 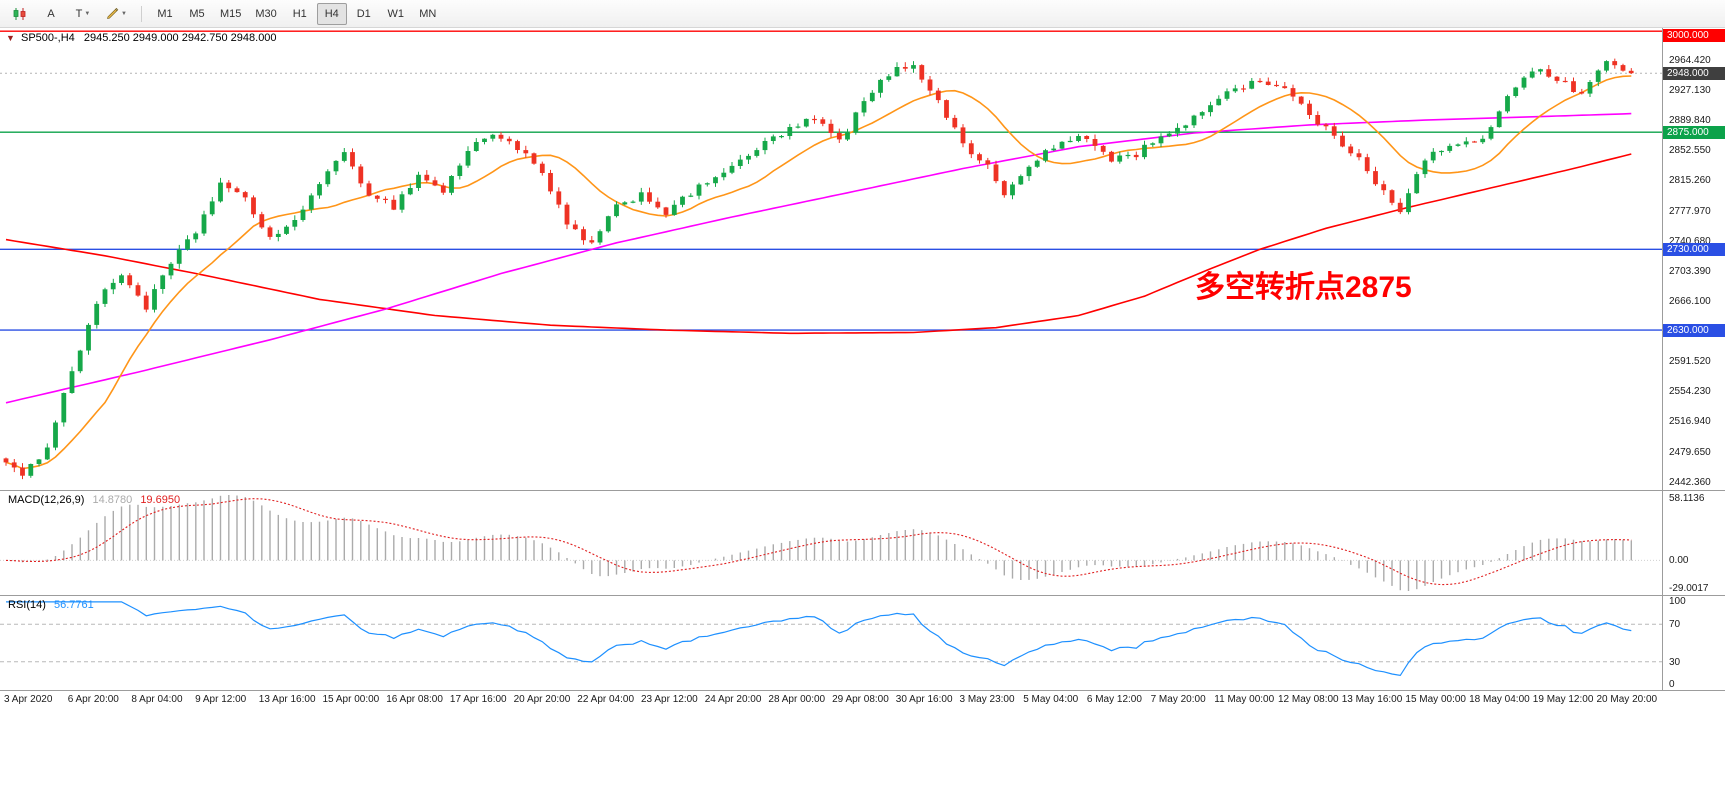 What do you see at coordinates (1690, 271) in the screenshot?
I see `price-axis-label: 2703.390` at bounding box center [1690, 271].